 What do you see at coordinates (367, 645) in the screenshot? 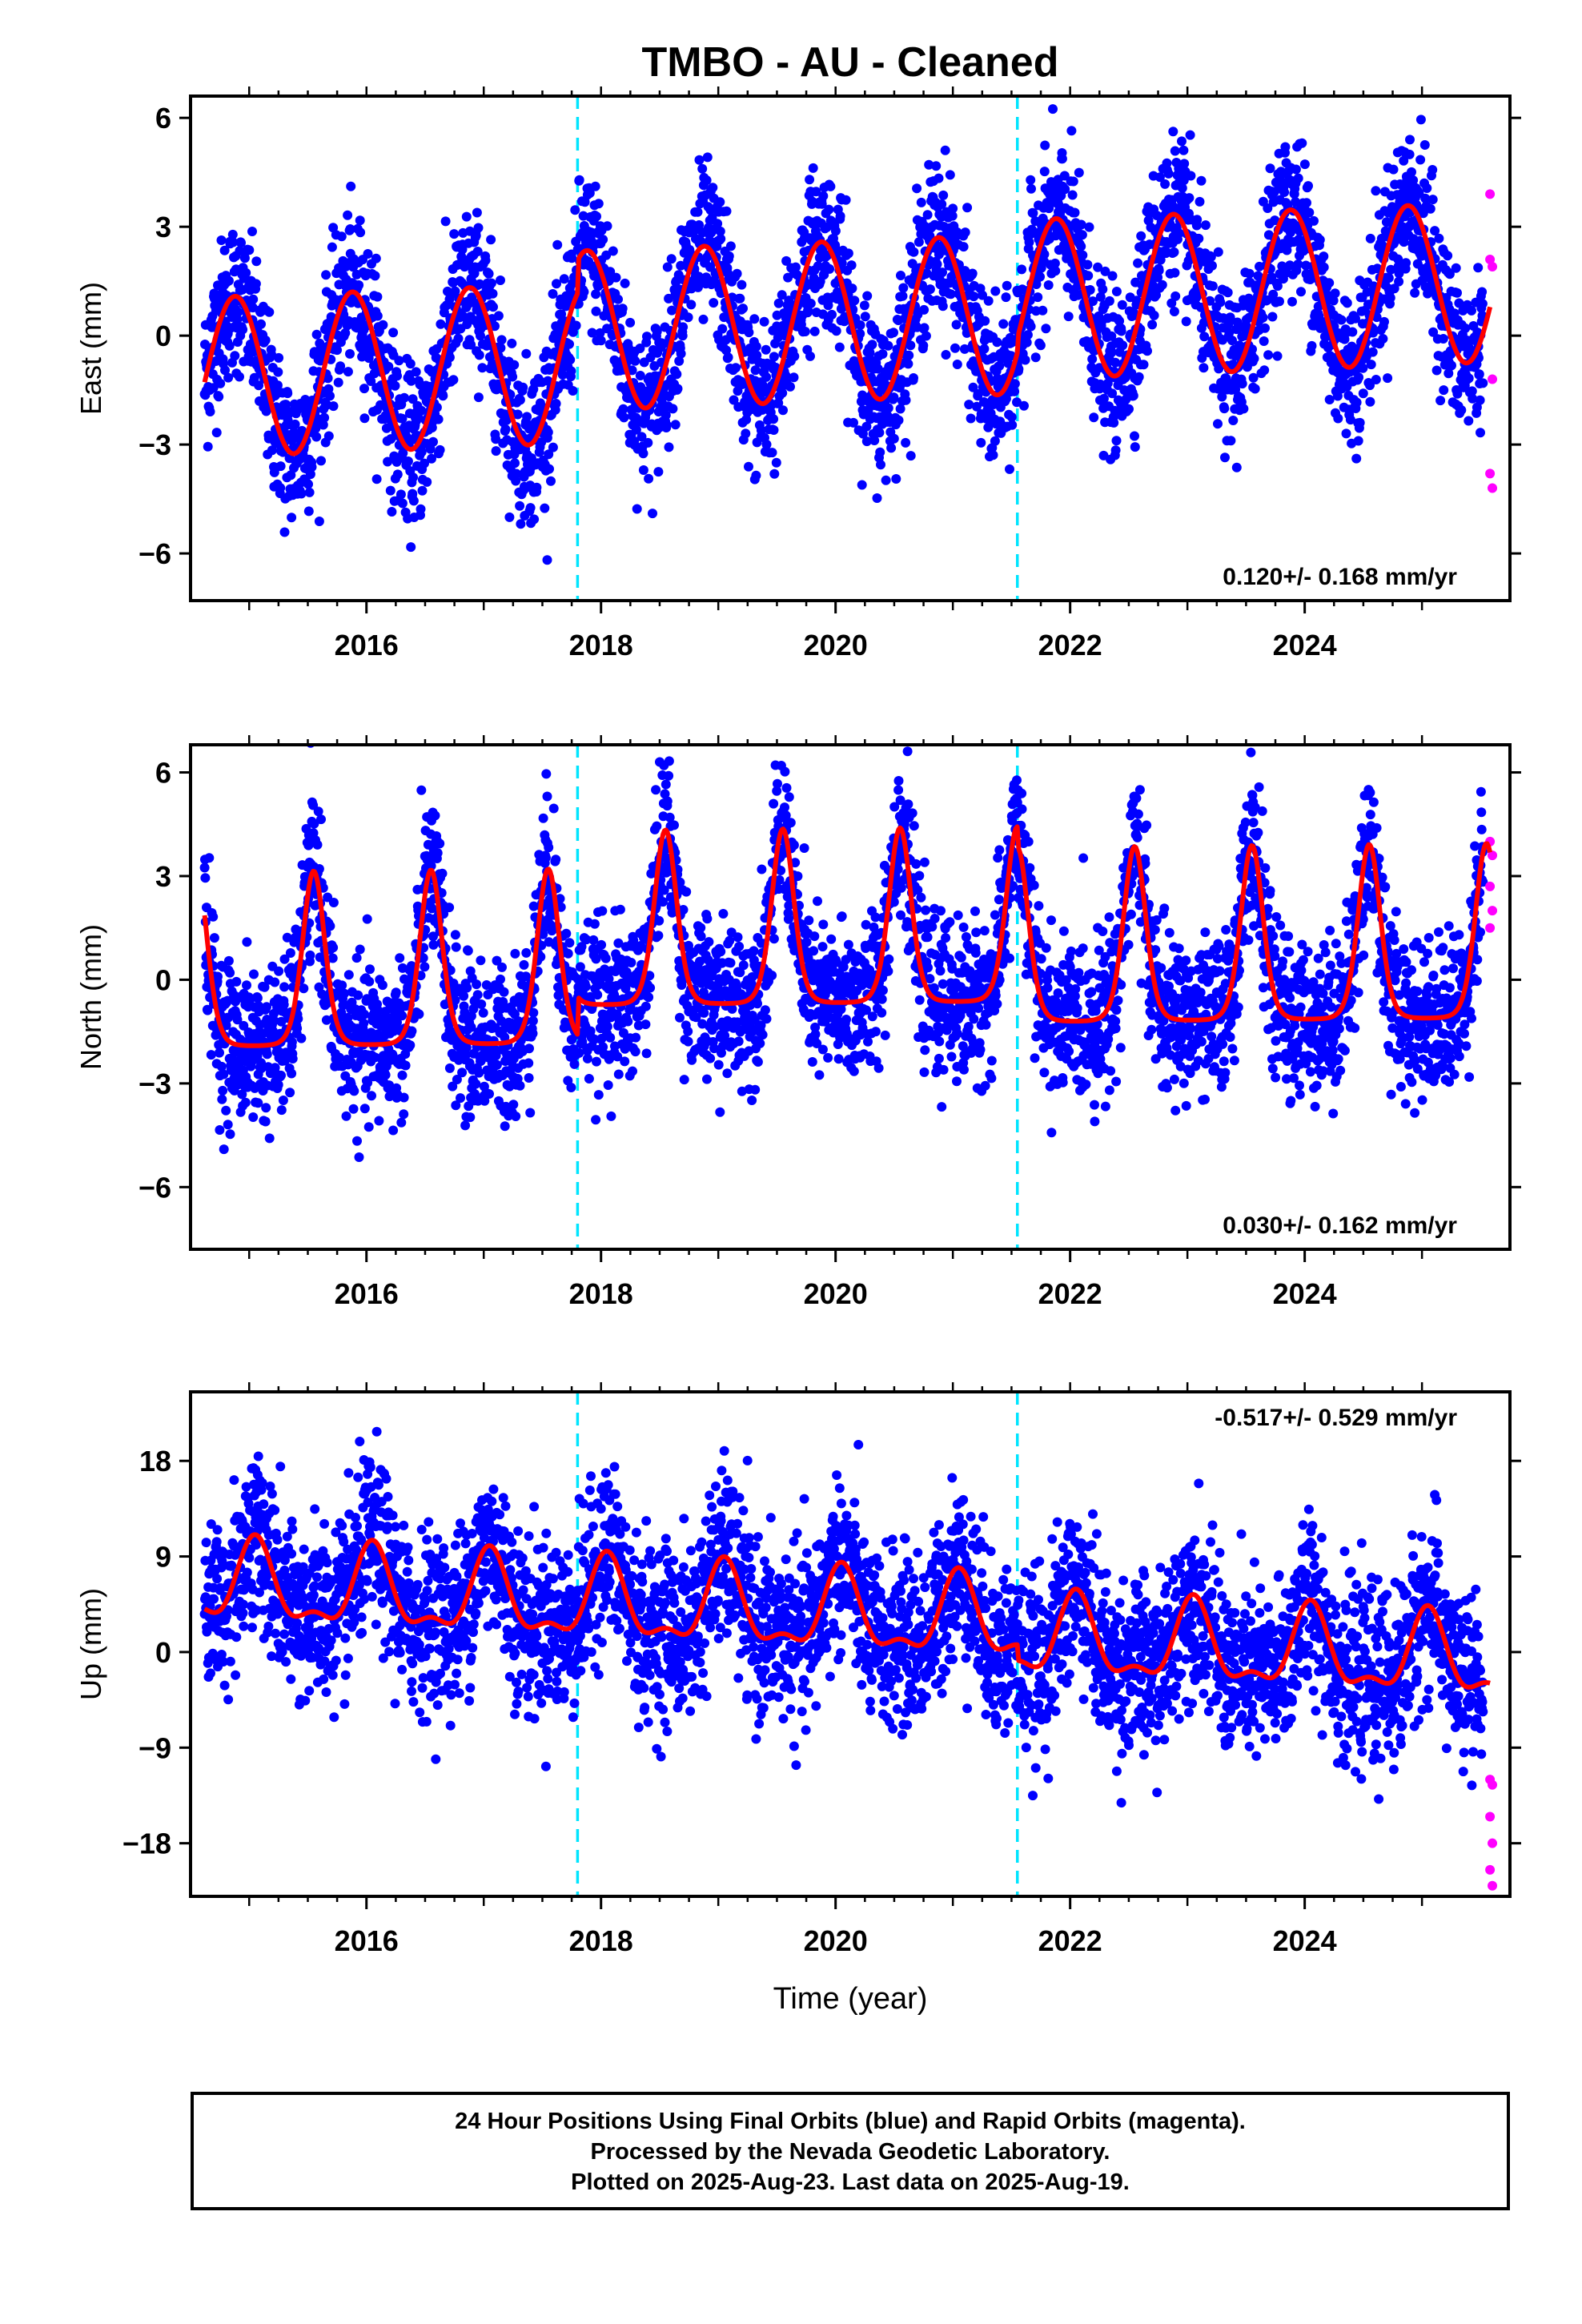
I see `x-tick-label: 2016` at bounding box center [367, 645].